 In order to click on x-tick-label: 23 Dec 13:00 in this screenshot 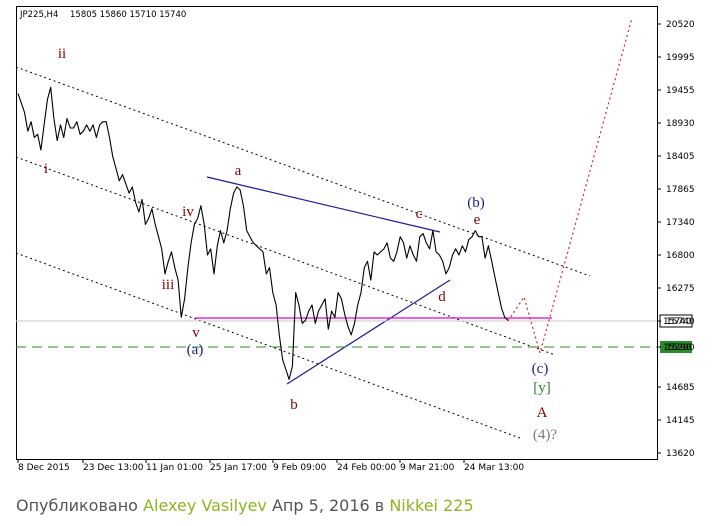, I will do `click(113, 468)`.